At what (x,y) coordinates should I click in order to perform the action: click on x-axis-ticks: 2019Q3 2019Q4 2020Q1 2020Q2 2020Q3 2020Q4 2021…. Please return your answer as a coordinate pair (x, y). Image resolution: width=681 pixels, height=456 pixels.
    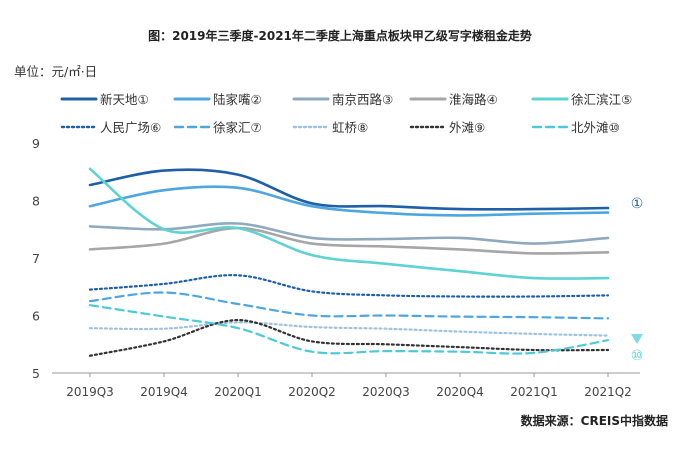
    Looking at the image, I should click on (349, 386).